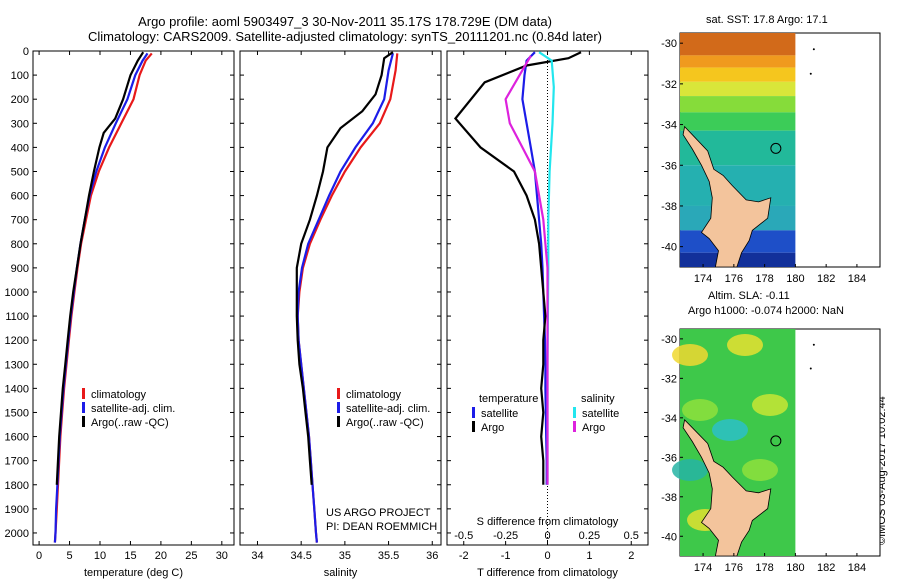 The image size is (900, 580). What do you see at coordinates (161, 556) in the screenshot?
I see `x-tick-label: 20` at bounding box center [161, 556].